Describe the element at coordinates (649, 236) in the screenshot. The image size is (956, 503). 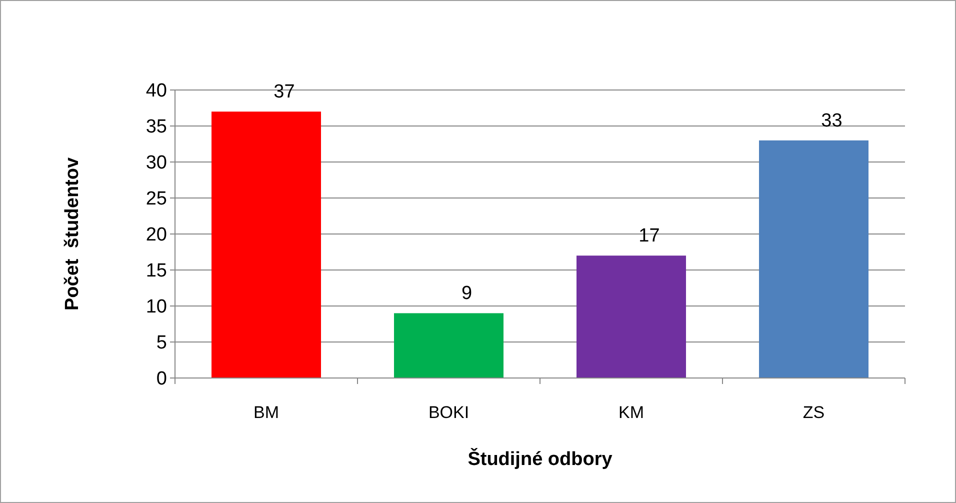
I see `data-label: 17` at that location.